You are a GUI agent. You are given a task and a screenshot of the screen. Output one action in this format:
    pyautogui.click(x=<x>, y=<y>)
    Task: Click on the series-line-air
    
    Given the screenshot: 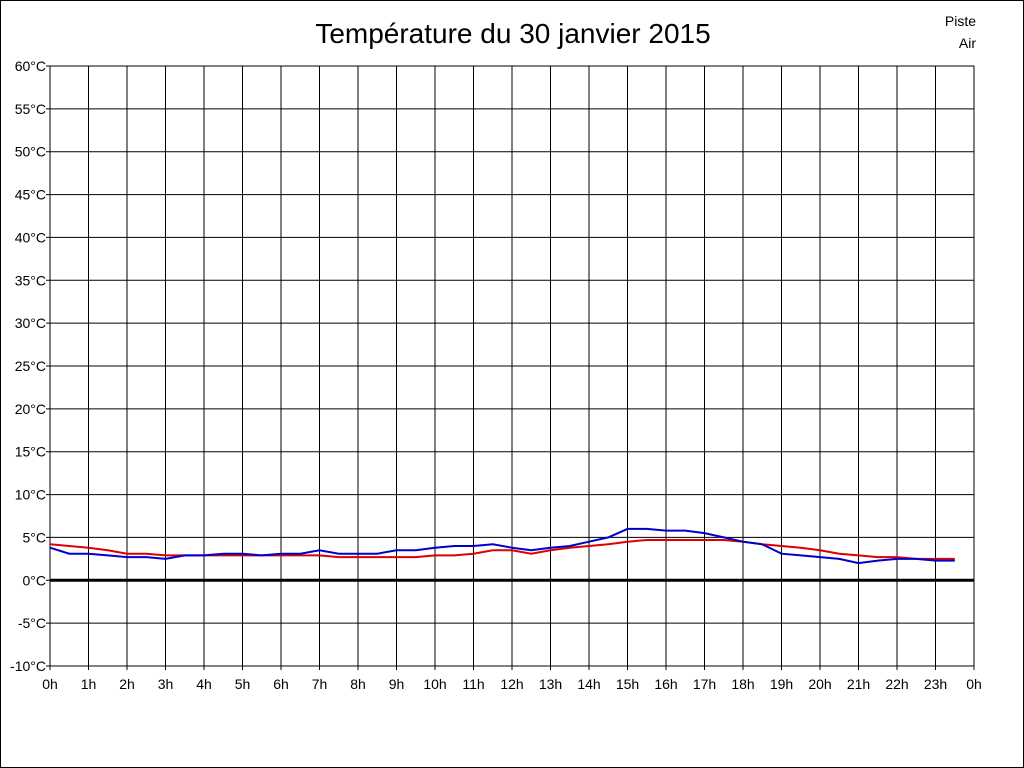 What is the action you would take?
    pyautogui.click(x=502, y=546)
    